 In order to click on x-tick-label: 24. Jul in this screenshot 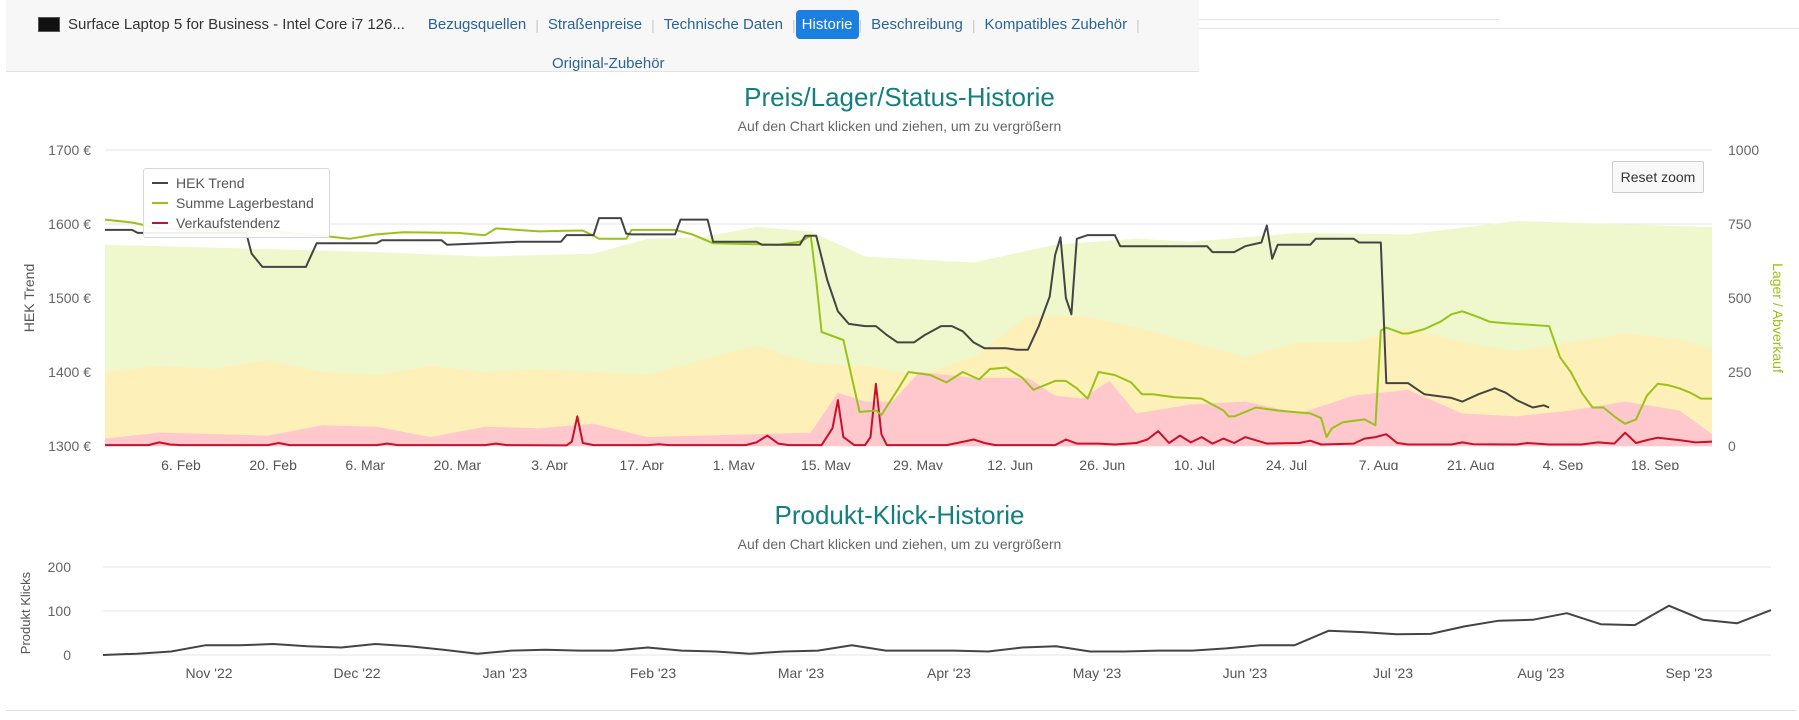, I will do `click(1286, 463)`.